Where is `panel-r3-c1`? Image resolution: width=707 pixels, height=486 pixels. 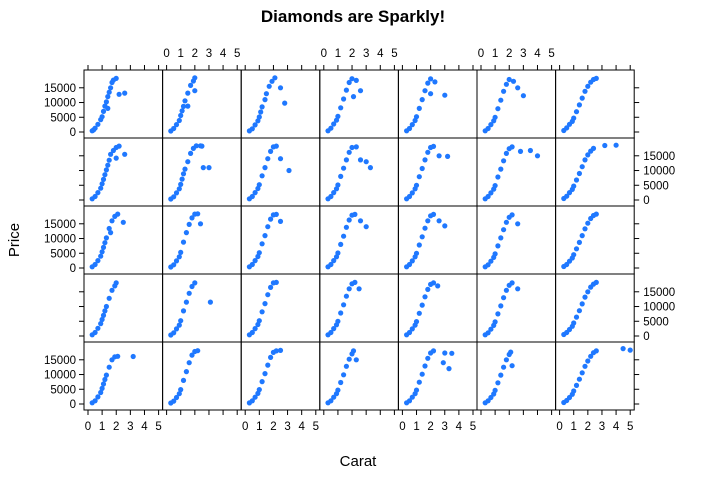 panel-r3-c1 is located at coordinates (190, 309).